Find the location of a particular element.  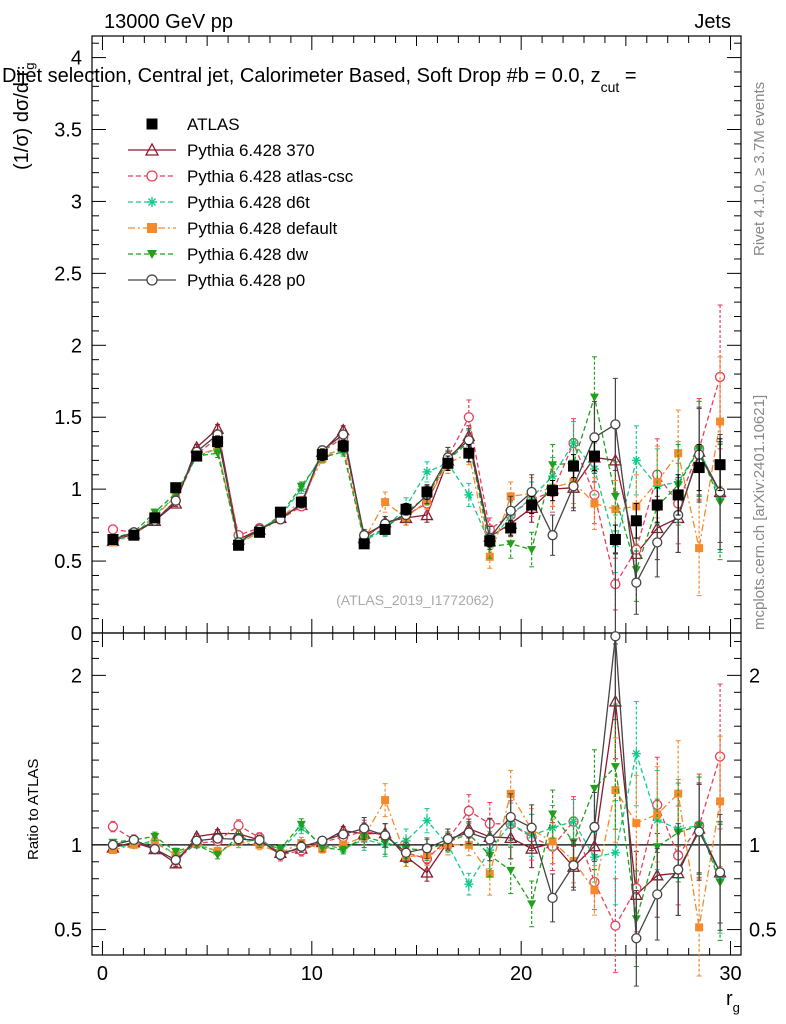

d6t-line is located at coordinates (416, 818).